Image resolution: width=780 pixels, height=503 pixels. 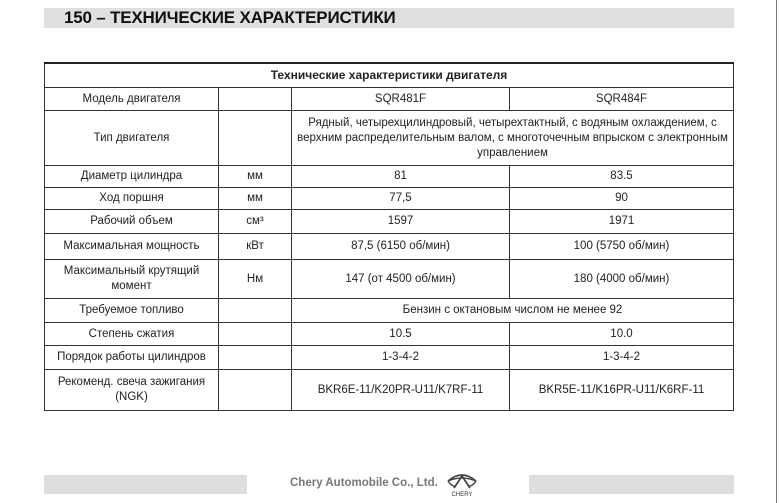 I want to click on value-cell-sqr484f: 10.0, so click(x=621, y=334).